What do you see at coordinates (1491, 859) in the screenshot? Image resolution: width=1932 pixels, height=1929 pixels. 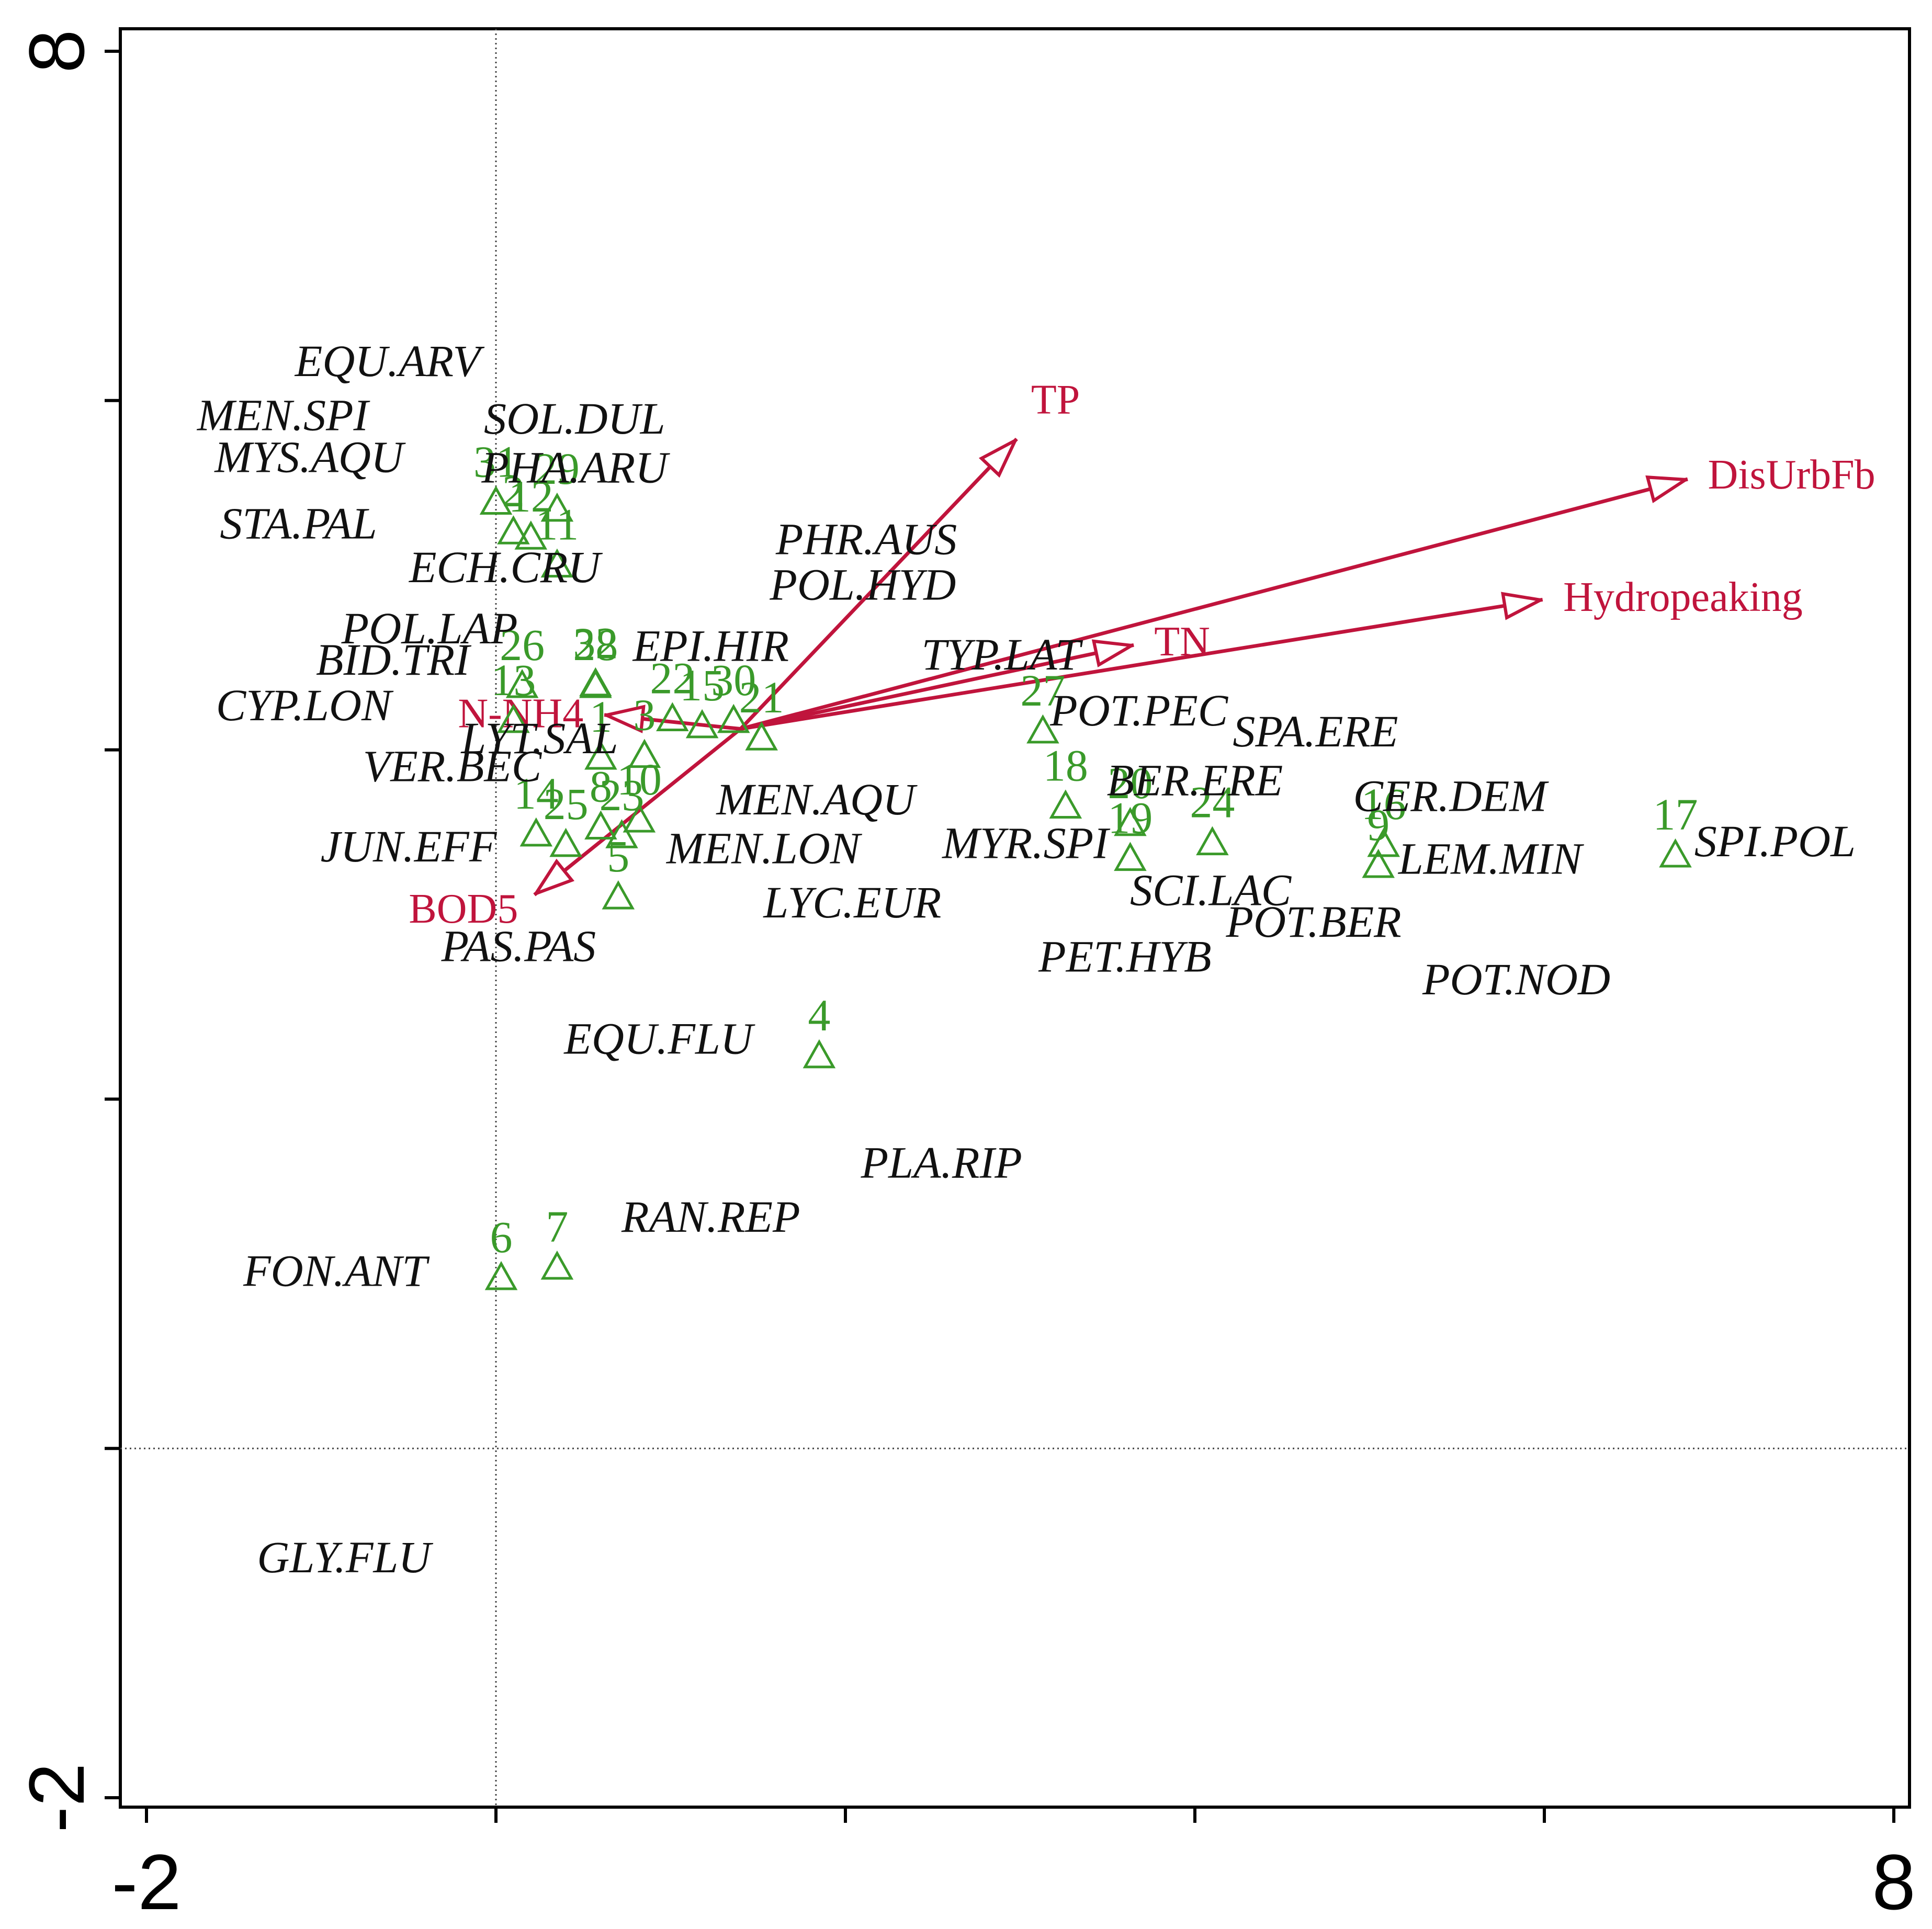 I see `species-label-lem-min: LEM.MIN` at bounding box center [1491, 859].